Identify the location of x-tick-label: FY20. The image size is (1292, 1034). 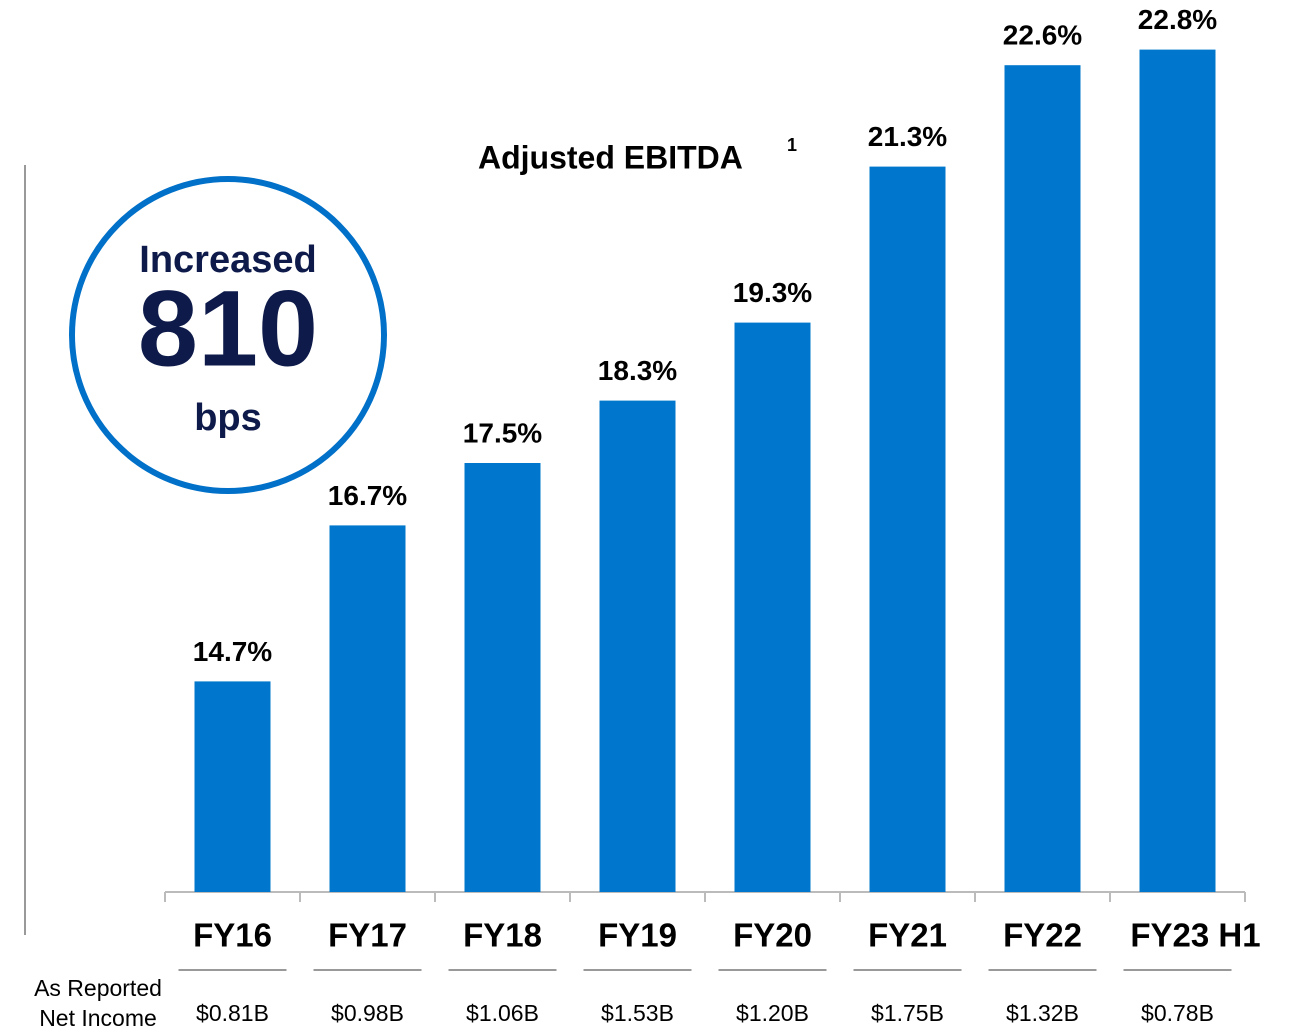
(772, 935).